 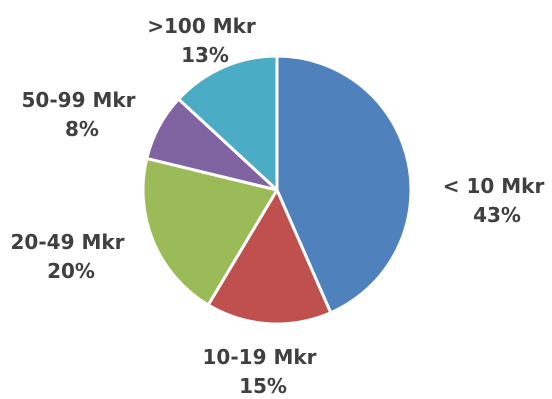 What do you see at coordinates (205, 40) in the screenshot?
I see `slice-label-gt100: >100 Mkr 13%` at bounding box center [205, 40].